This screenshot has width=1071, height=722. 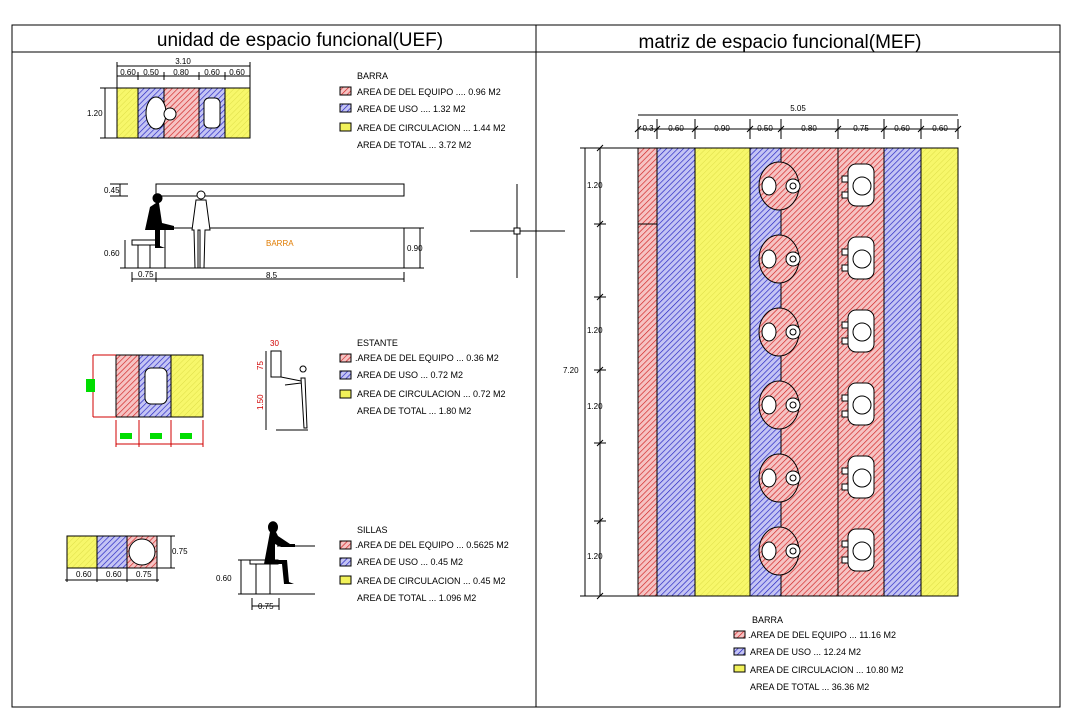 What do you see at coordinates (414, 411) in the screenshot?
I see `legend-item: AREA DE TOTAL ... 1.80 M2` at bounding box center [414, 411].